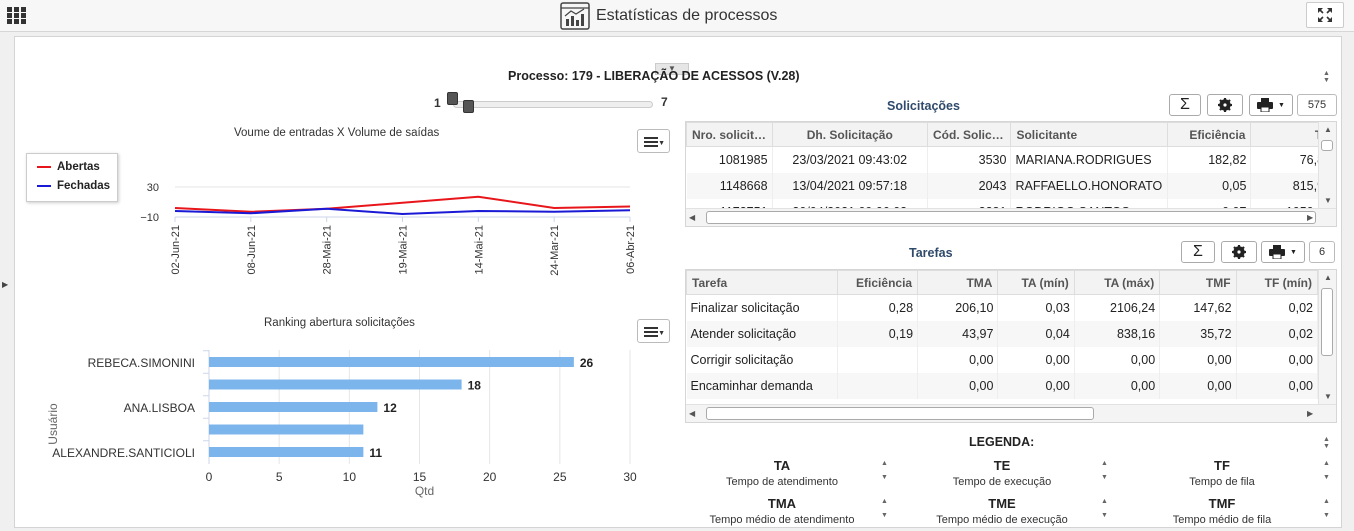 The width and height of the screenshot is (1354, 531). What do you see at coordinates (1283, 252) in the screenshot?
I see `tarefas-print-button: ▼` at bounding box center [1283, 252].